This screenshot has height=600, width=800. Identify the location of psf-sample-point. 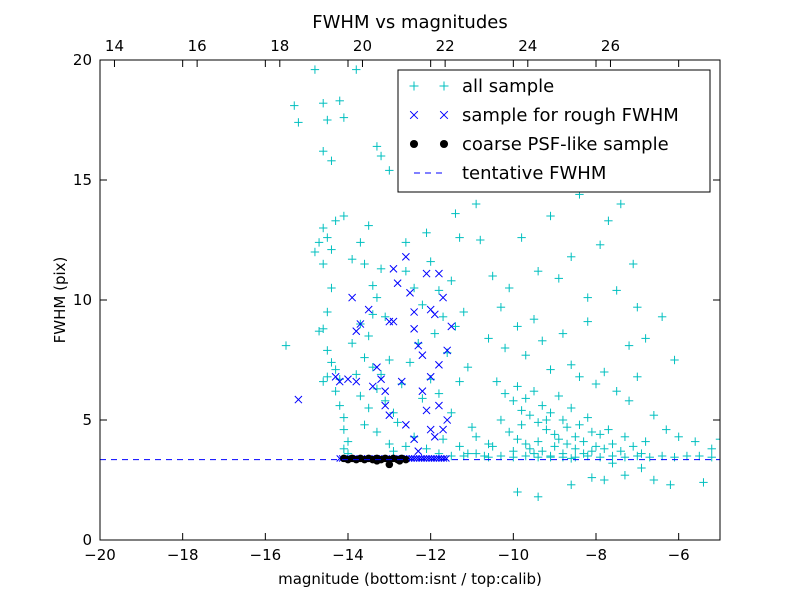
(389, 464).